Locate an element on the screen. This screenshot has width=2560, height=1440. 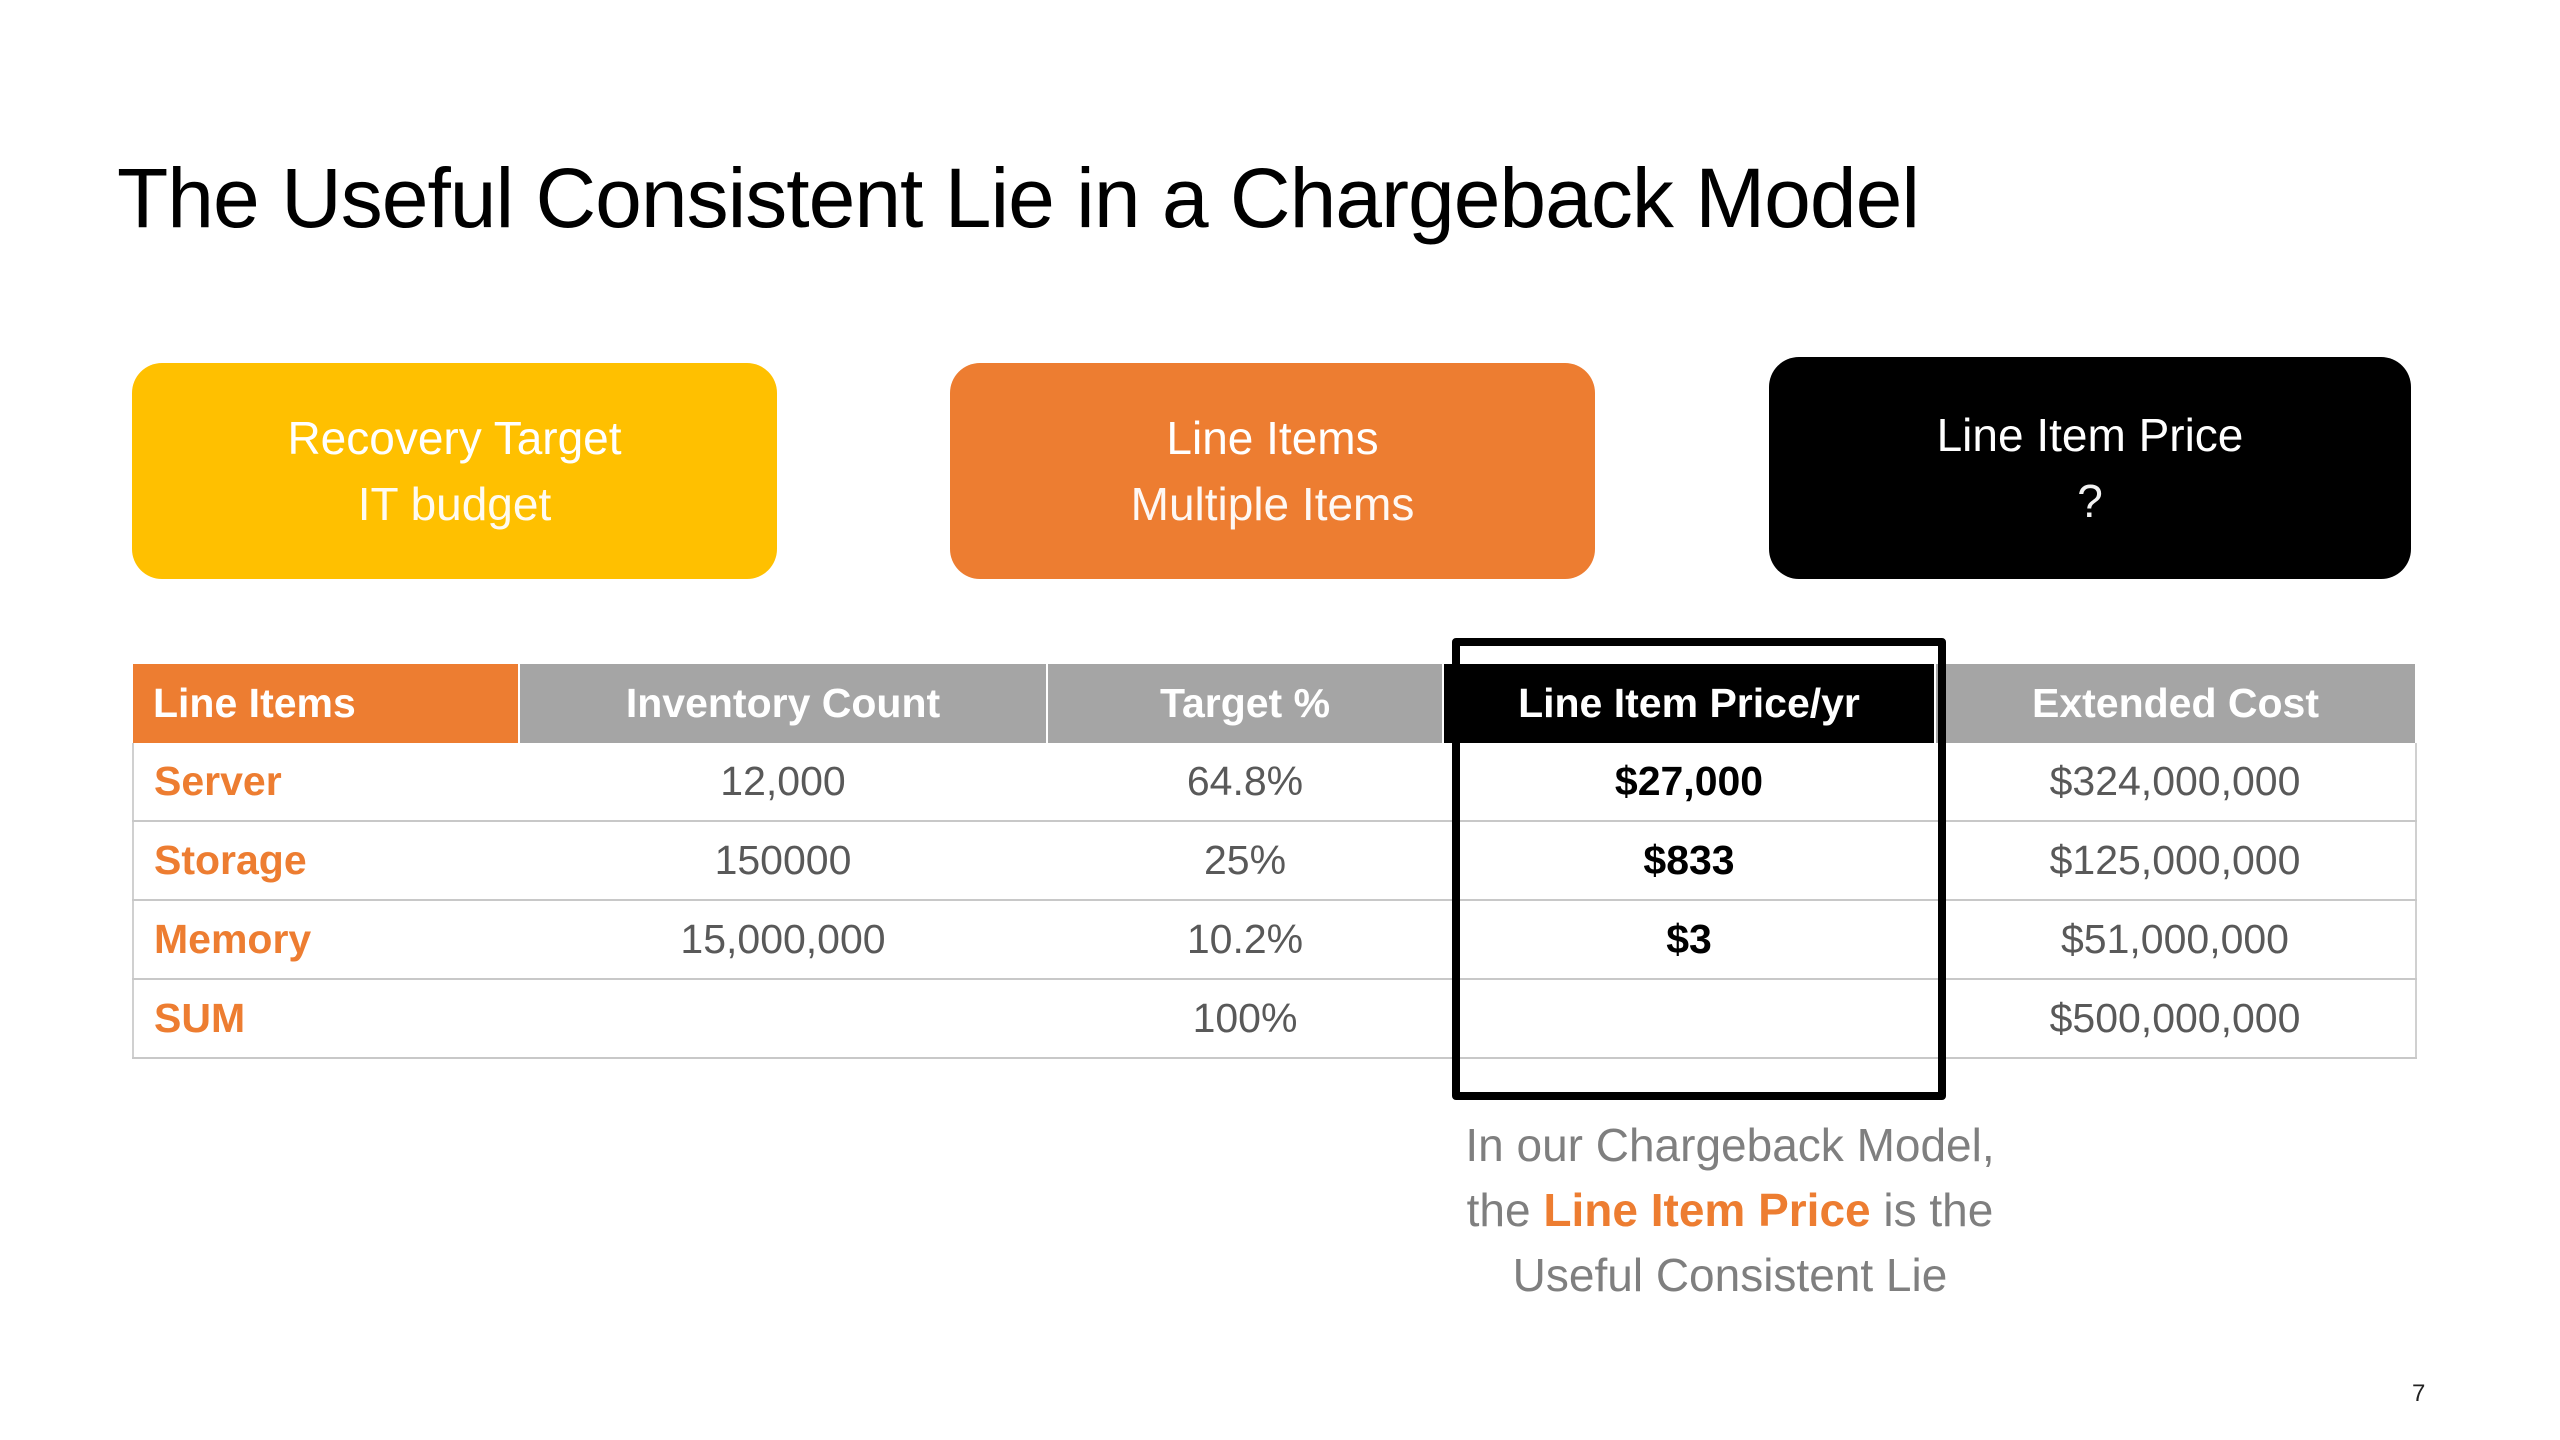
row-inventory-count: 150000 is located at coordinates (783, 861).